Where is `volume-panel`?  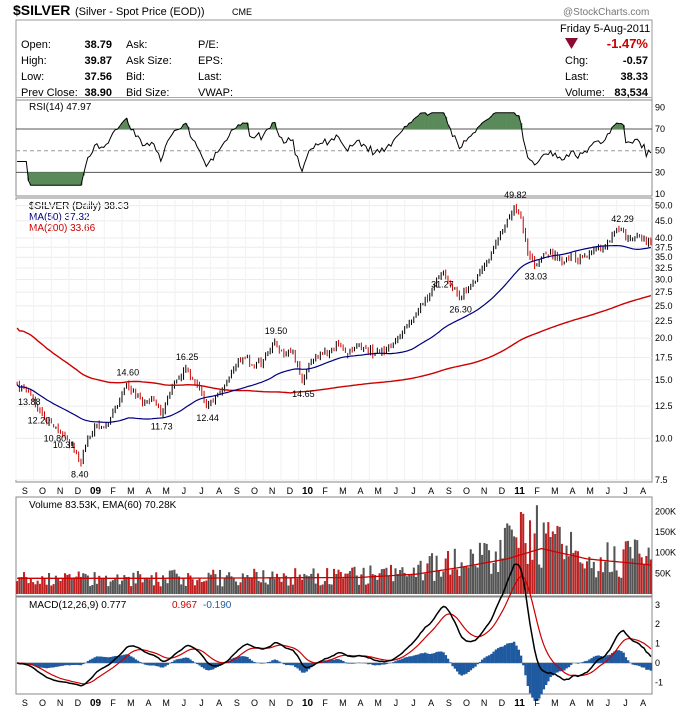 volume-panel is located at coordinates (334, 546).